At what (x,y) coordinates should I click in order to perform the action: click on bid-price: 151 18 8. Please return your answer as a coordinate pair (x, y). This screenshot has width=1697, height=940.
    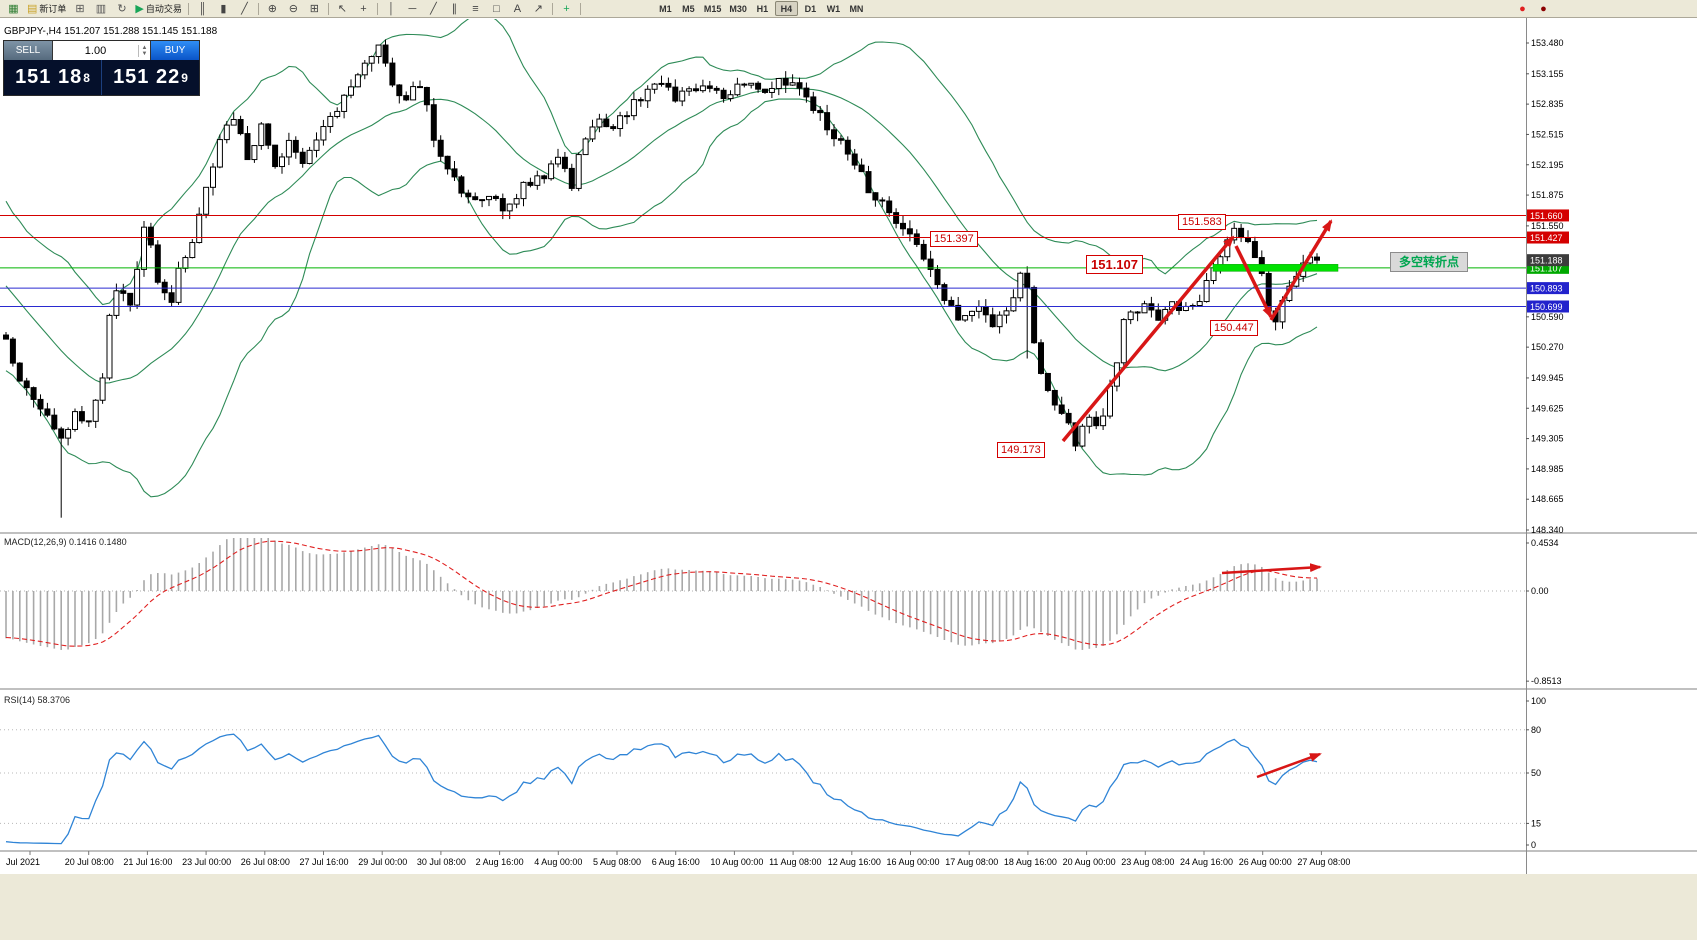
    Looking at the image, I should click on (53, 77).